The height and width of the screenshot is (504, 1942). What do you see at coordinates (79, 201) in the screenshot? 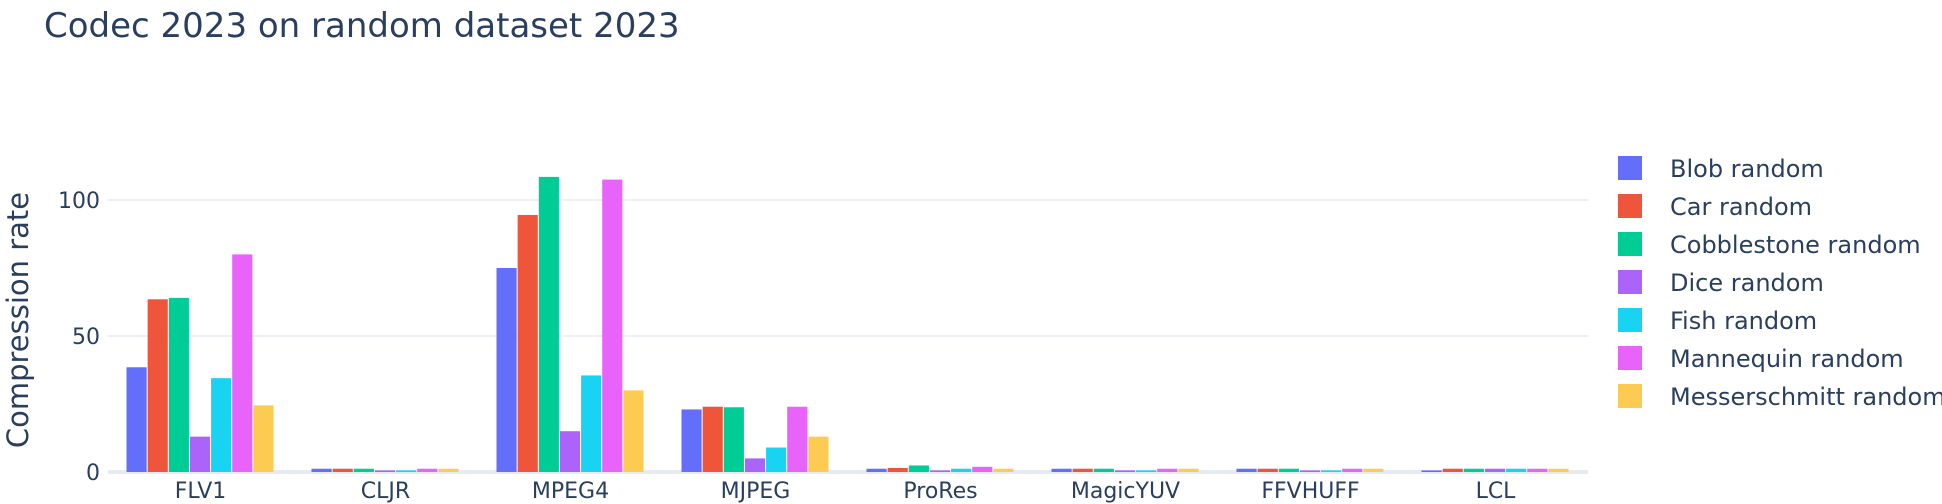
I see `y-tick-label: 100` at bounding box center [79, 201].